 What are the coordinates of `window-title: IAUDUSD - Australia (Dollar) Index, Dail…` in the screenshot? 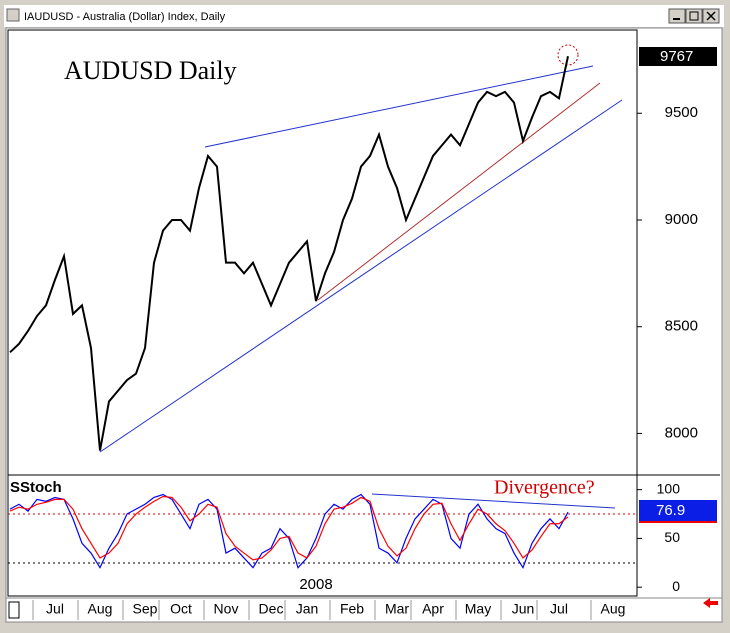 It's located at (125, 17).